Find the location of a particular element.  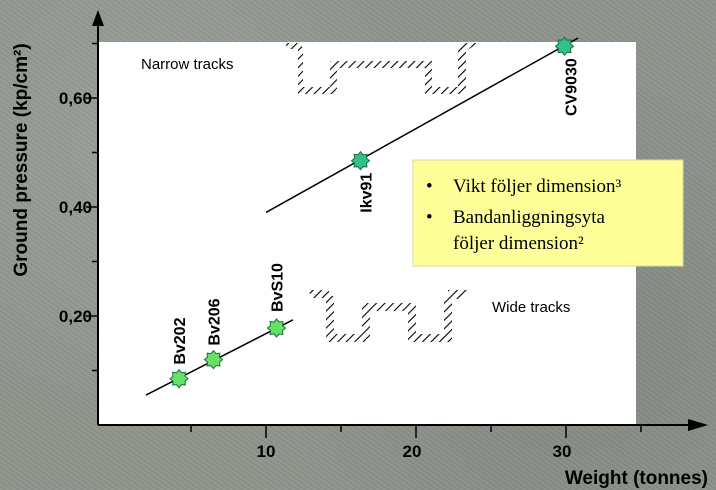

y-tick-label-020: 0,20 is located at coordinates (75, 316).